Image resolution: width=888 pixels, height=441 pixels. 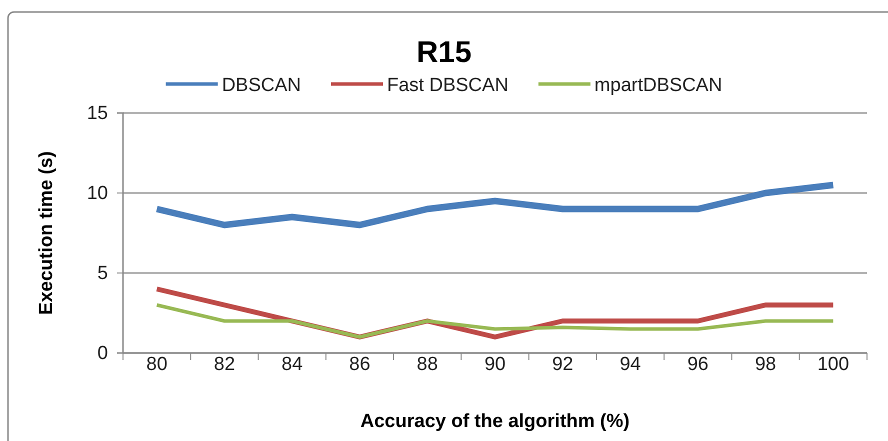 I want to click on x-tick-label: 98, so click(x=765, y=364).